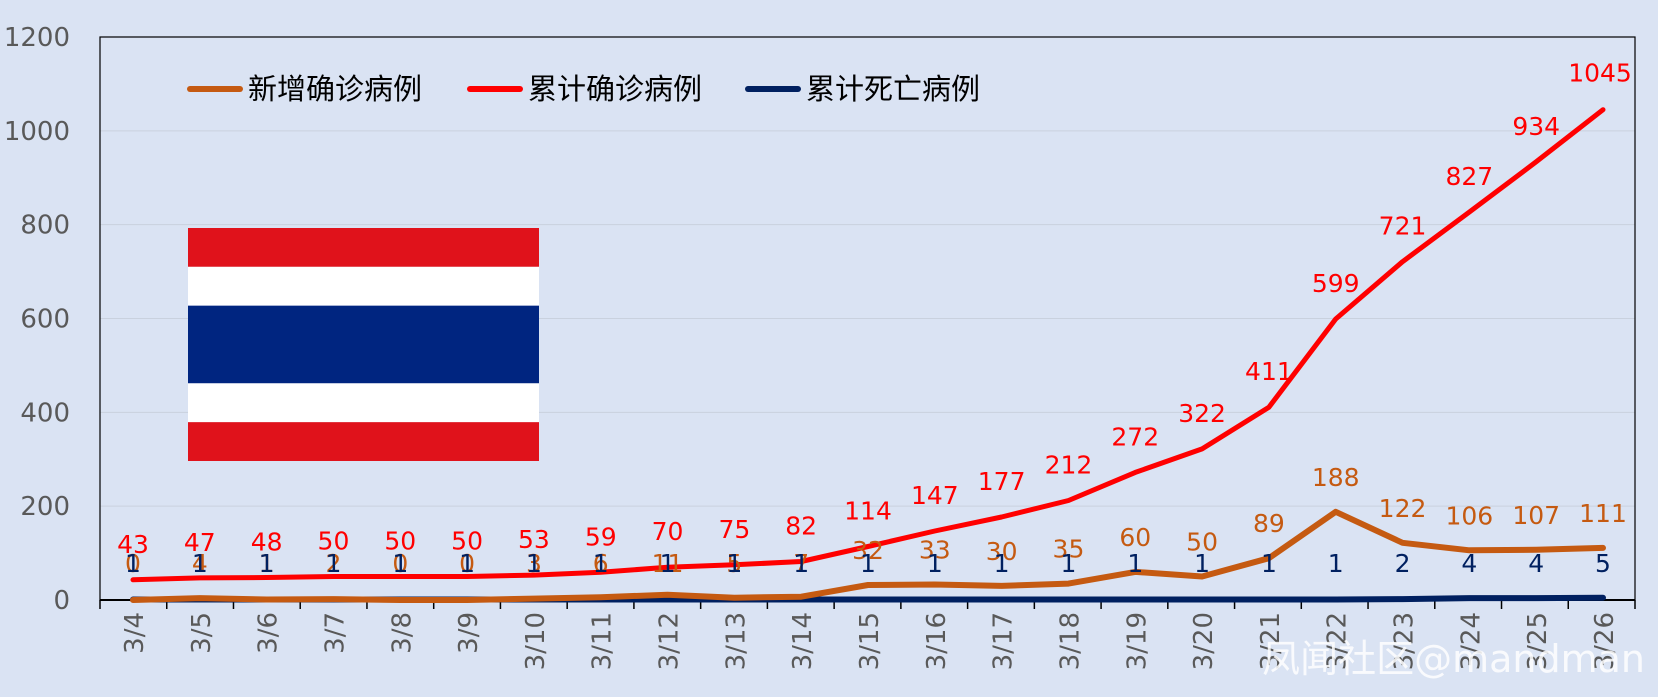 The width and height of the screenshot is (1658, 697). Describe the element at coordinates (603, 641) in the screenshot. I see `x-tick-label: 3/11` at that location.